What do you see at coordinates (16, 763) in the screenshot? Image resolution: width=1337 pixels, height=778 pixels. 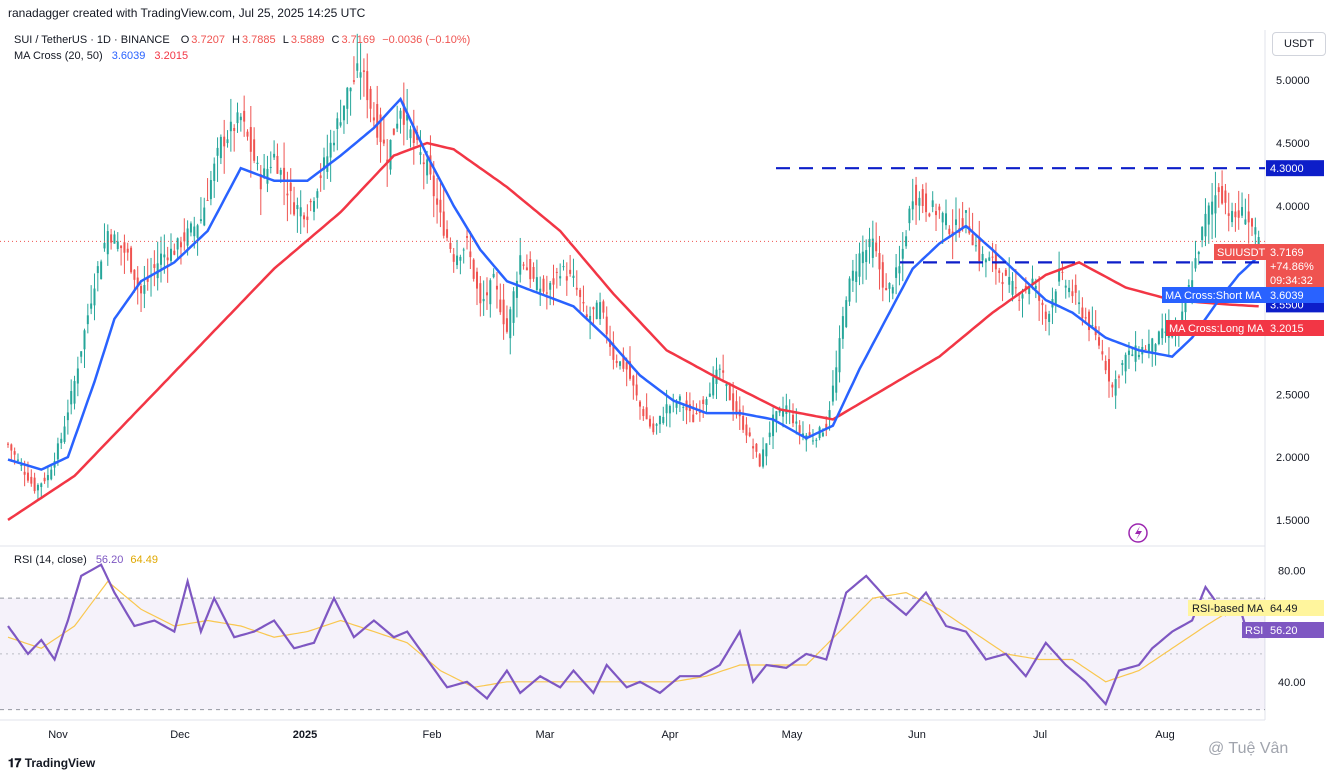 I see `tradingview-logo-icon: 𝟏𝟕` at bounding box center [16, 763].